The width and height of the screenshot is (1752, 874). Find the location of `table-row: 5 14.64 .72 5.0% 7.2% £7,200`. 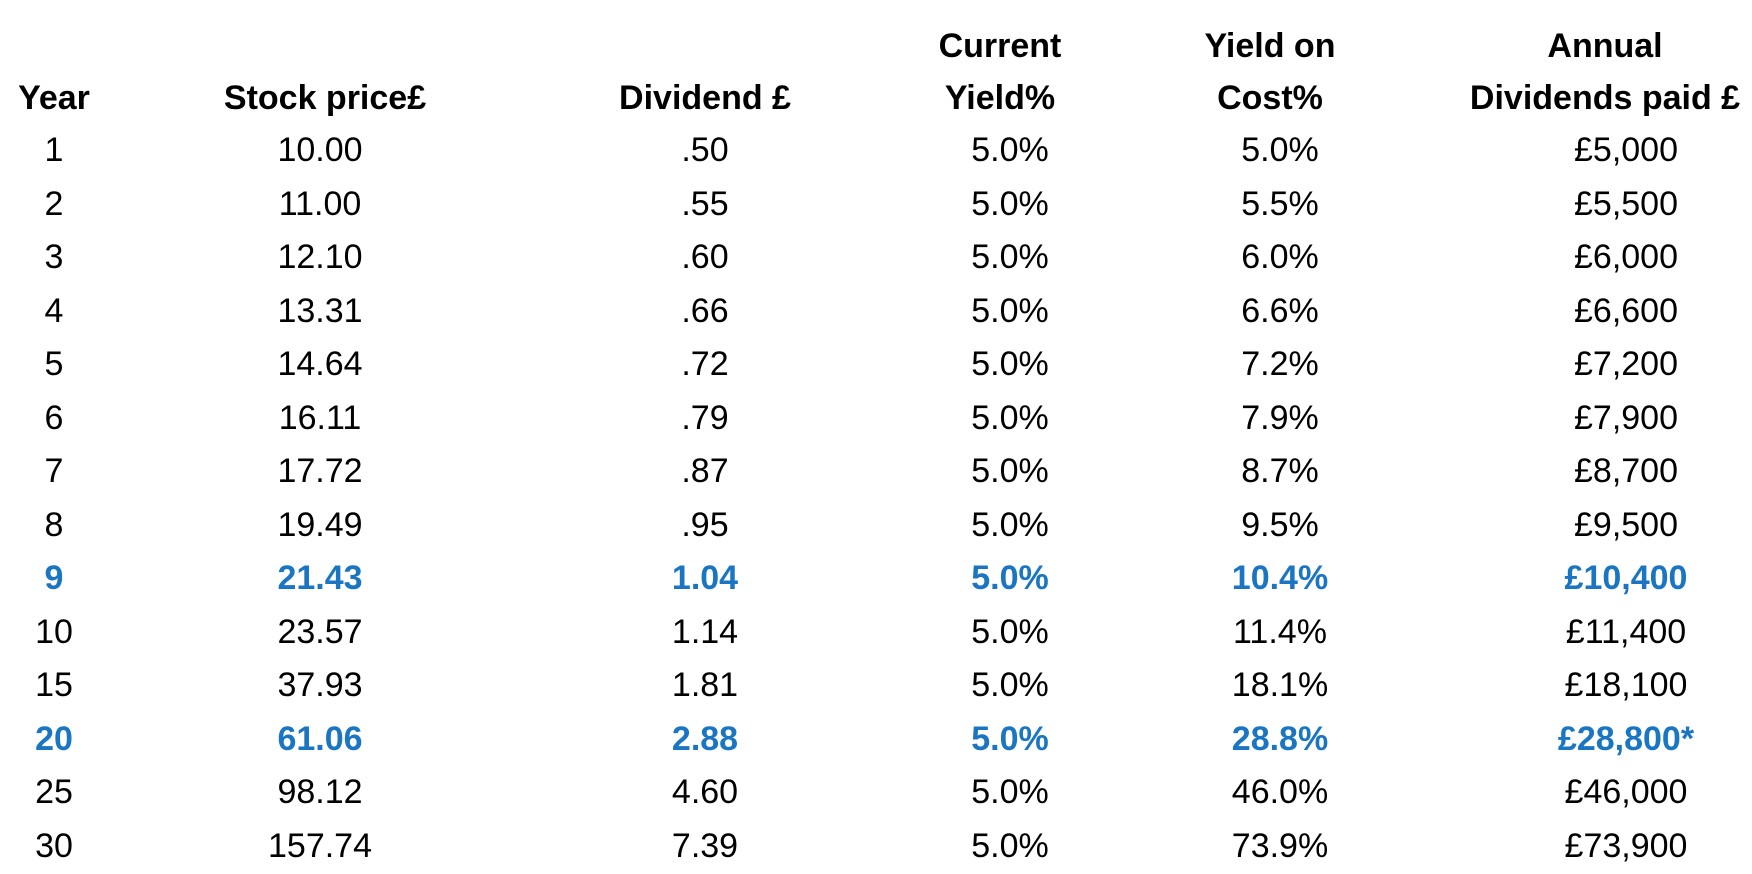

table-row: 5 14.64 .72 5.0% 7.2% £7,200 is located at coordinates (876, 365).